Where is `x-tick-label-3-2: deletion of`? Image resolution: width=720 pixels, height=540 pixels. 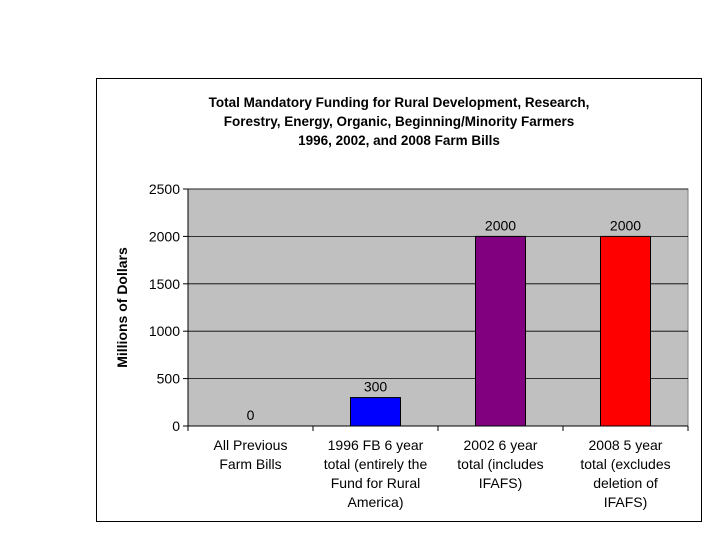 x-tick-label-3-2: deletion of is located at coordinates (625, 483).